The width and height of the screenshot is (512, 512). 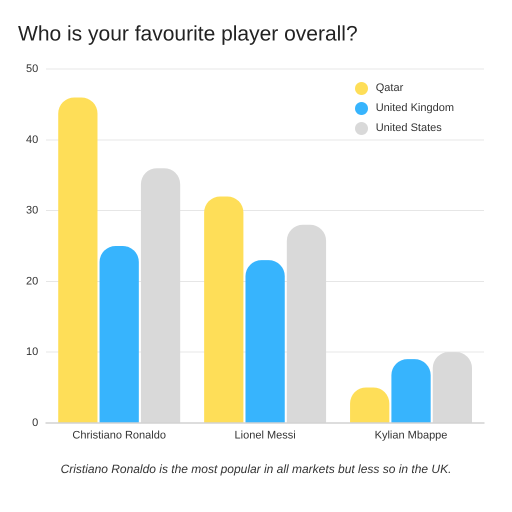 I want to click on y-tick-label: 30, so click(x=32, y=210).